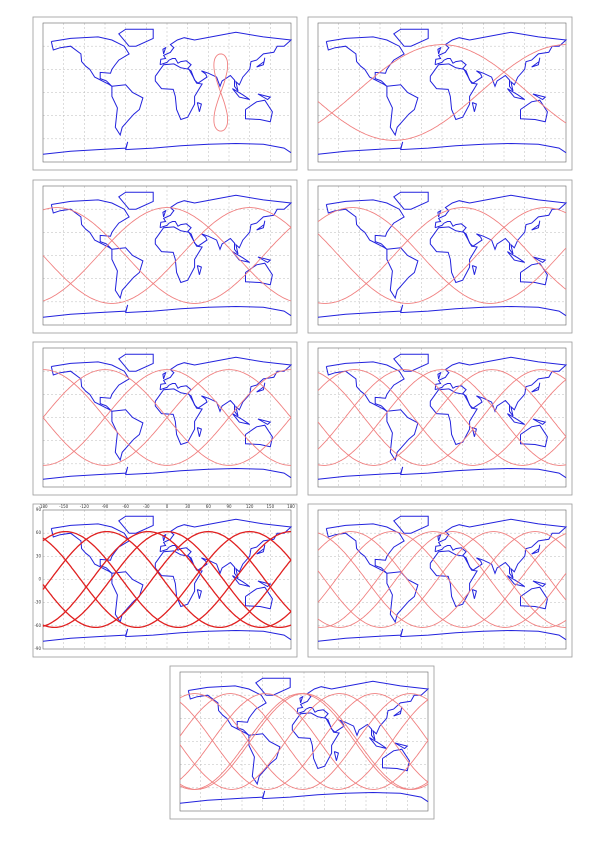  Describe the element at coordinates (188, 506) in the screenshot. I see `x-tick-label: 30` at that location.